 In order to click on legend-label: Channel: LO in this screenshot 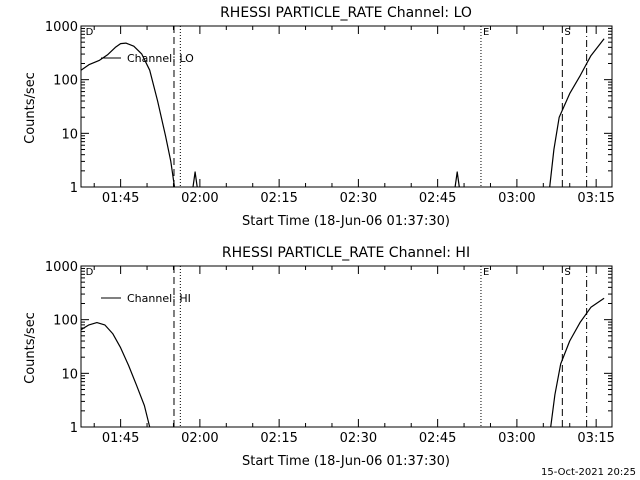, I will do `click(160, 58)`.